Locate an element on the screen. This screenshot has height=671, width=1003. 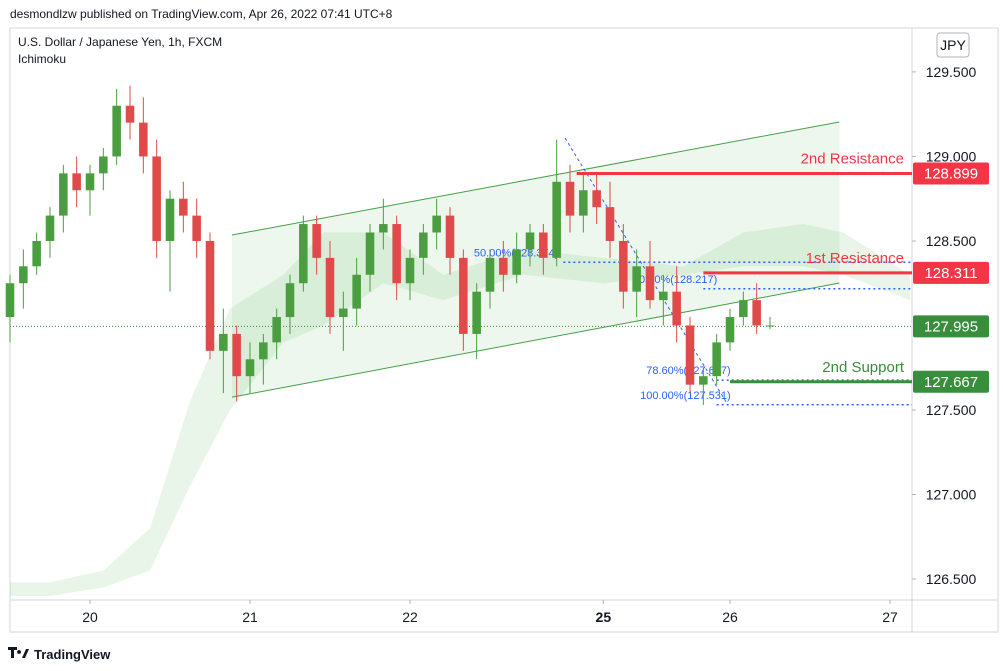
x-tick-label: 22 is located at coordinates (410, 617).